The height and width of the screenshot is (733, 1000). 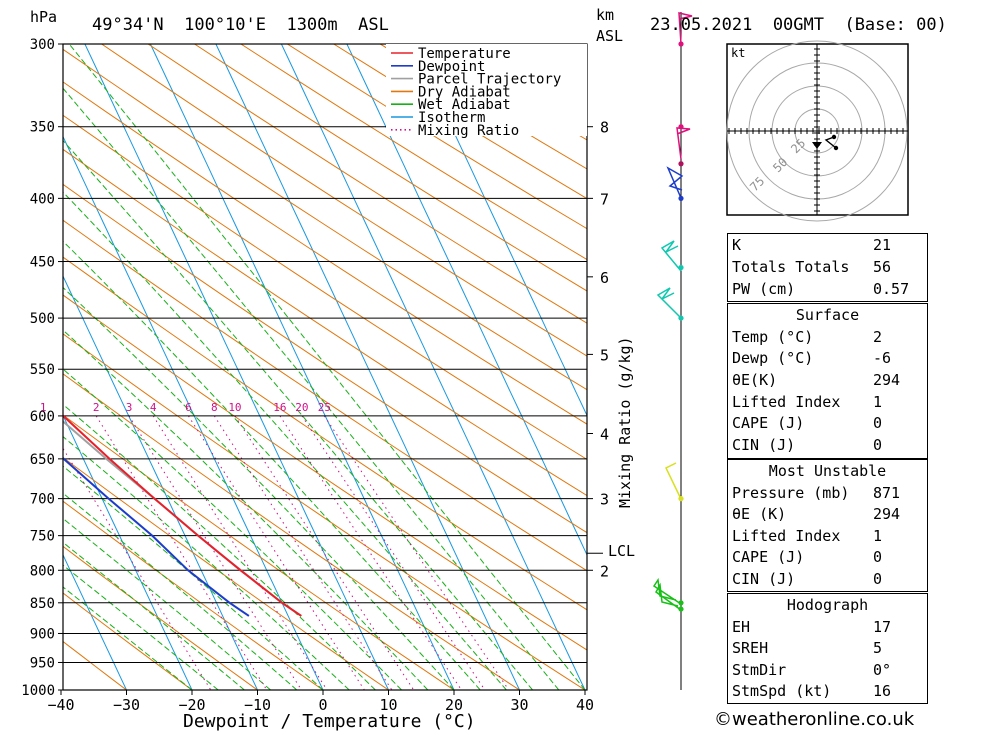 I want to click on x-tick-label: 20, so click(x=454, y=705).